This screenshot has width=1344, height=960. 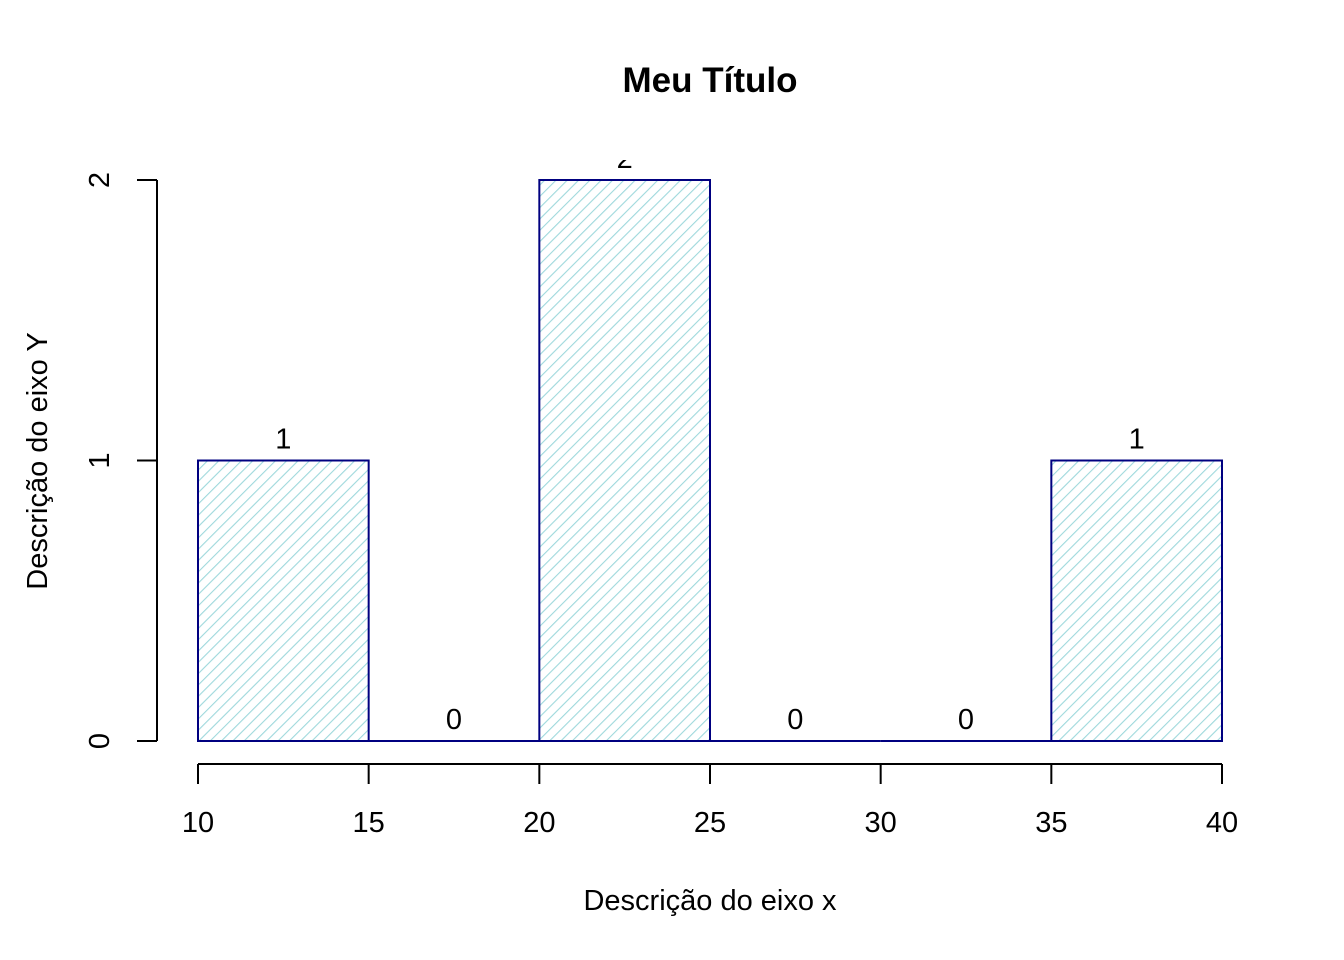 What do you see at coordinates (539, 823) in the screenshot?
I see `x-tick-label-20: 20` at bounding box center [539, 823].